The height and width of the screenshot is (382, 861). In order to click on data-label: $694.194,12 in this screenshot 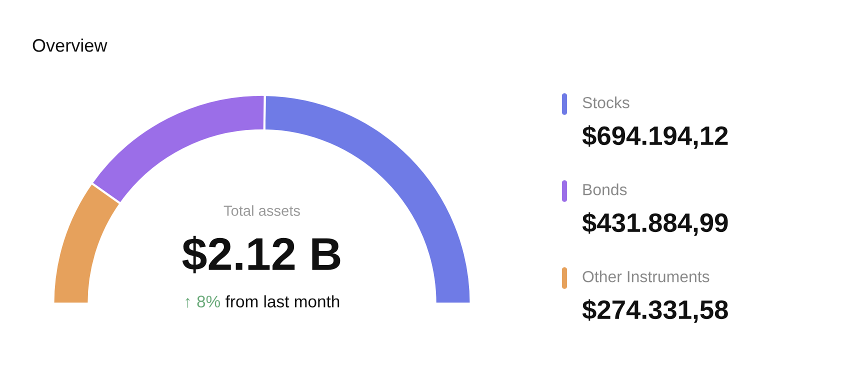, I will do `click(655, 137)`.